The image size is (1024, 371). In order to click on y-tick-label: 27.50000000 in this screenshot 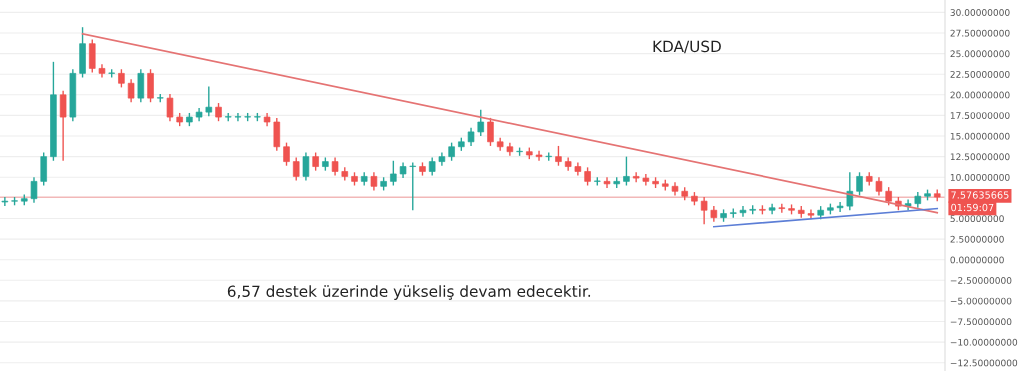, I will do `click(980, 33)`.